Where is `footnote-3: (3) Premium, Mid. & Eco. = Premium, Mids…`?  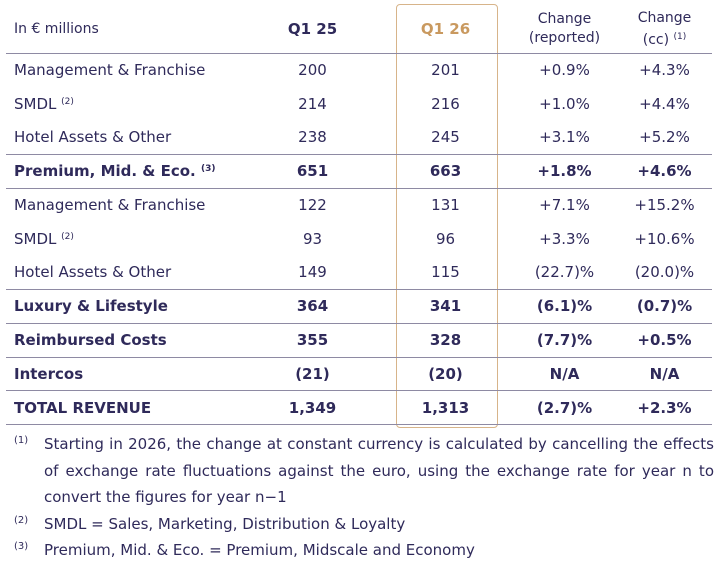 footnote-3: (3) Premium, Mid. & Eco. = Premium, Mids… is located at coordinates (364, 550).